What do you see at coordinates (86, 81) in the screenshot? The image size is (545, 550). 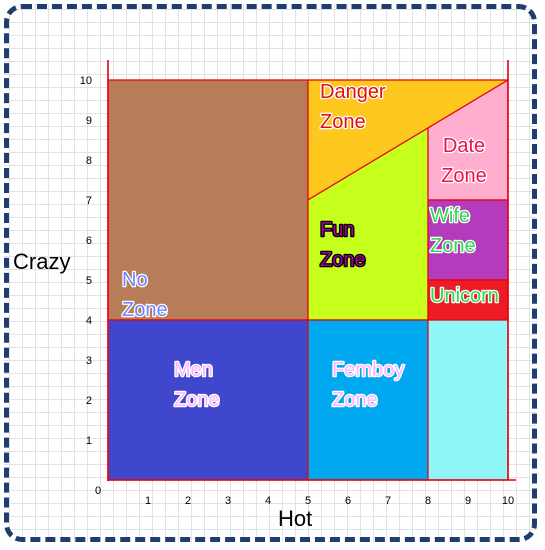 I see `y-tick-label: 10` at bounding box center [86, 81].